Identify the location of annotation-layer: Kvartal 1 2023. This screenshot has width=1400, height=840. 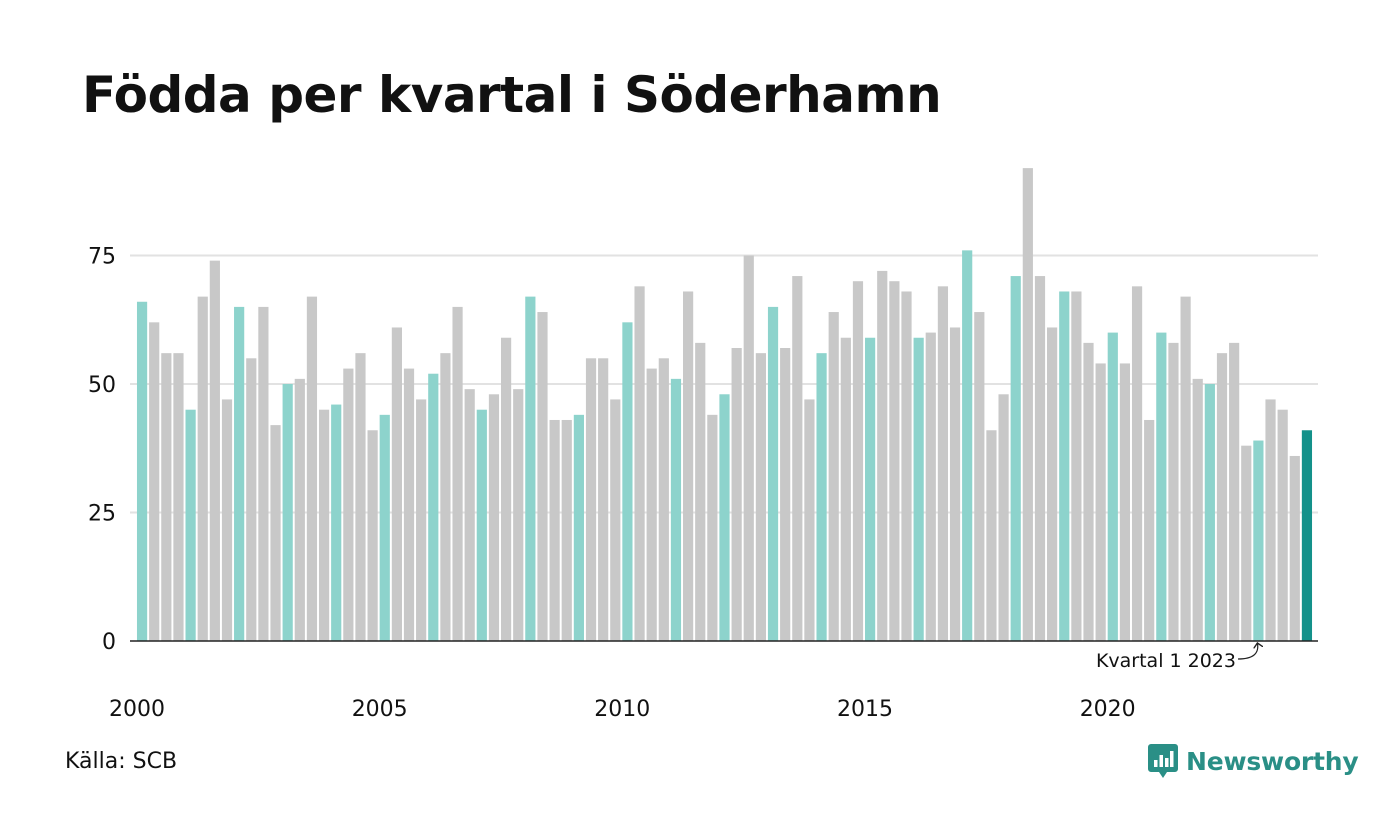
(1177, 657).